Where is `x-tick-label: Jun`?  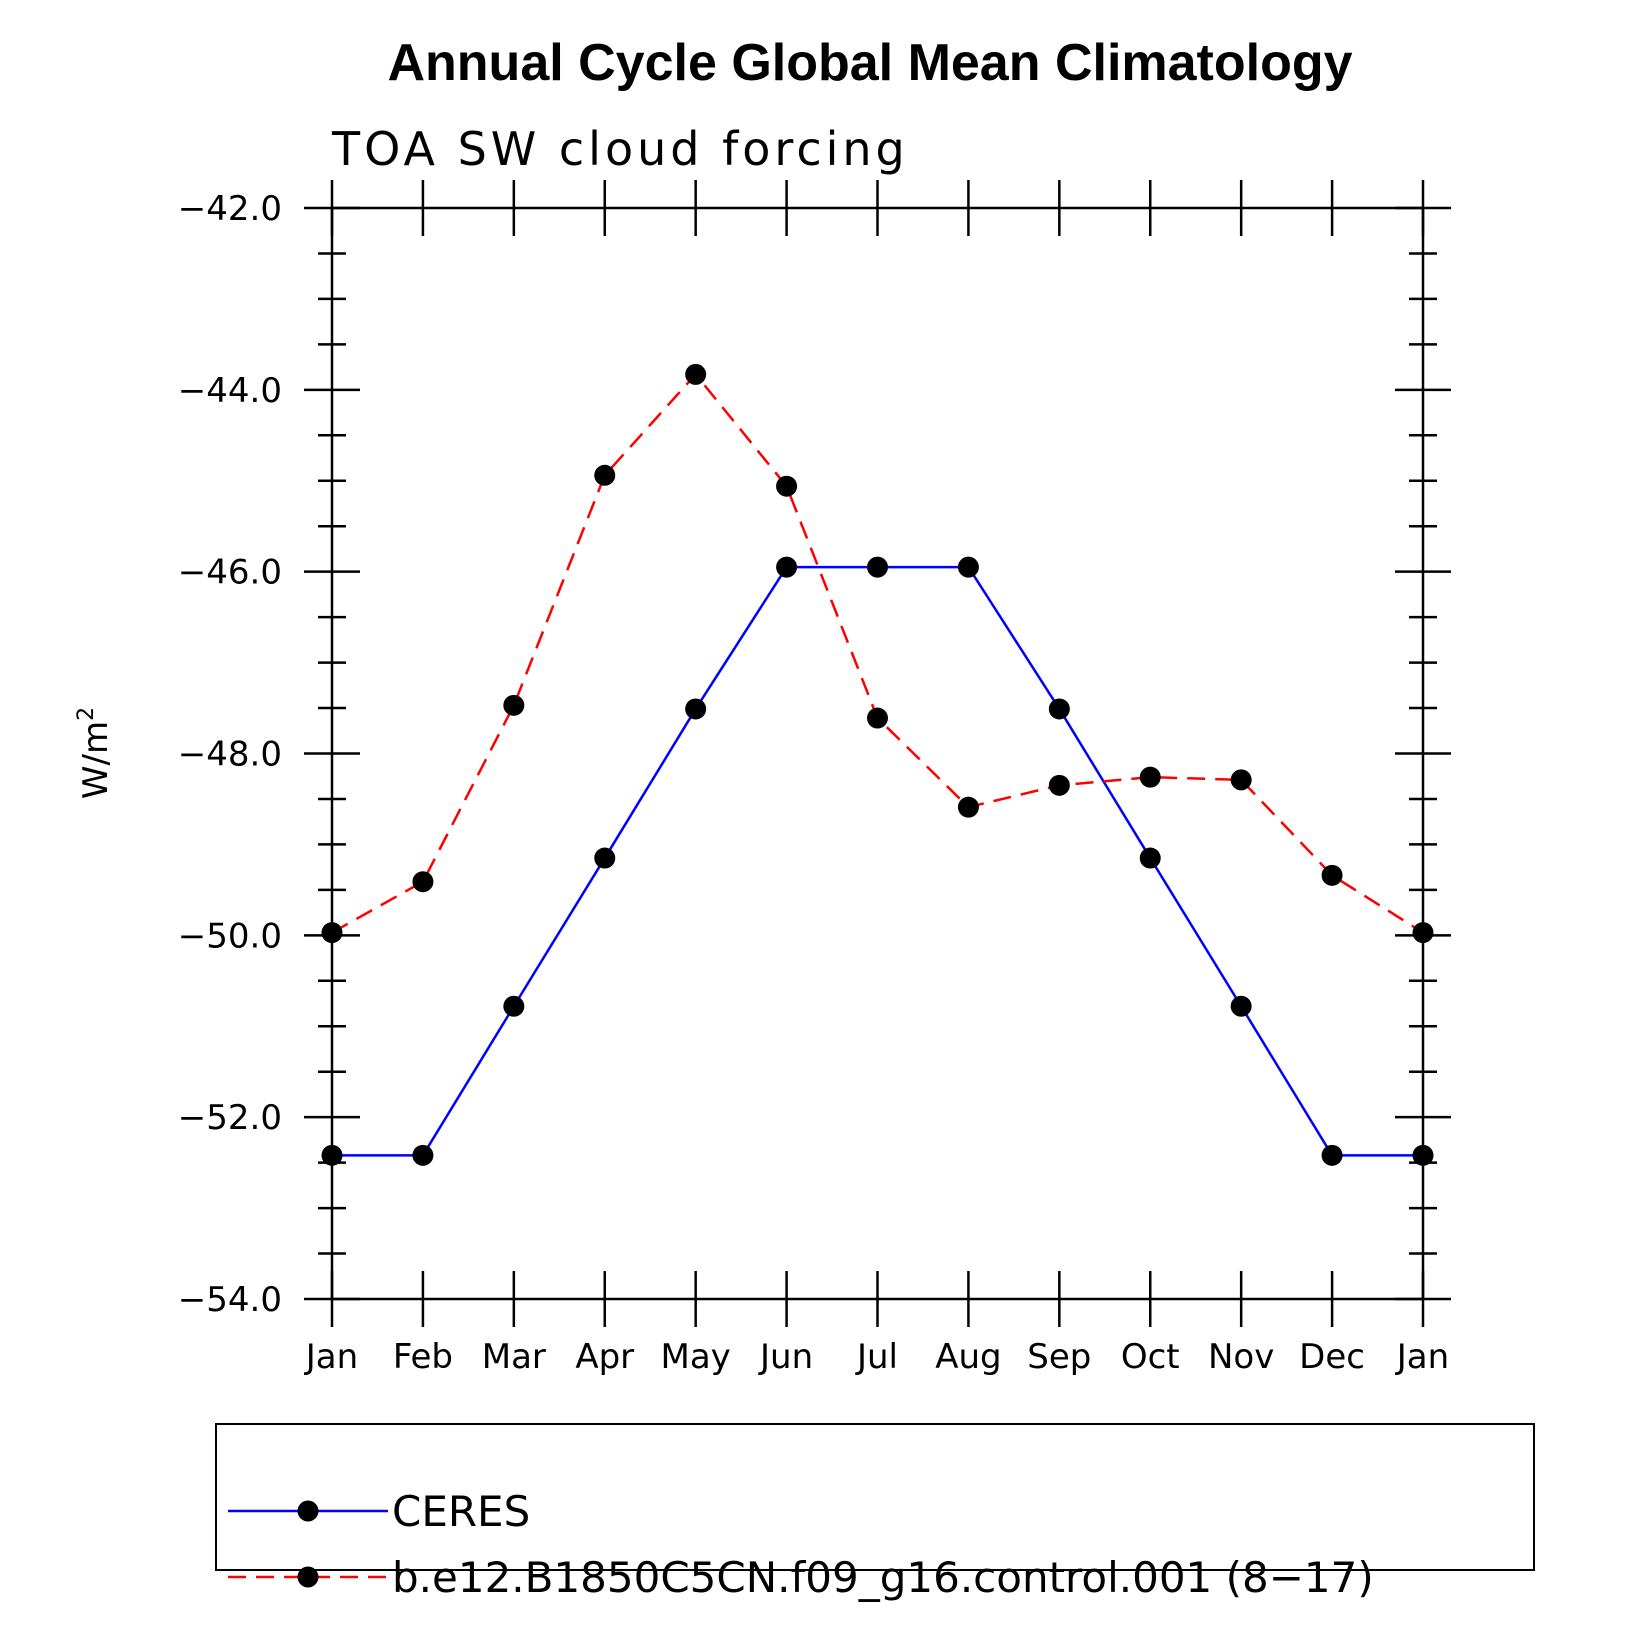 x-tick-label: Jun is located at coordinates (785, 1357).